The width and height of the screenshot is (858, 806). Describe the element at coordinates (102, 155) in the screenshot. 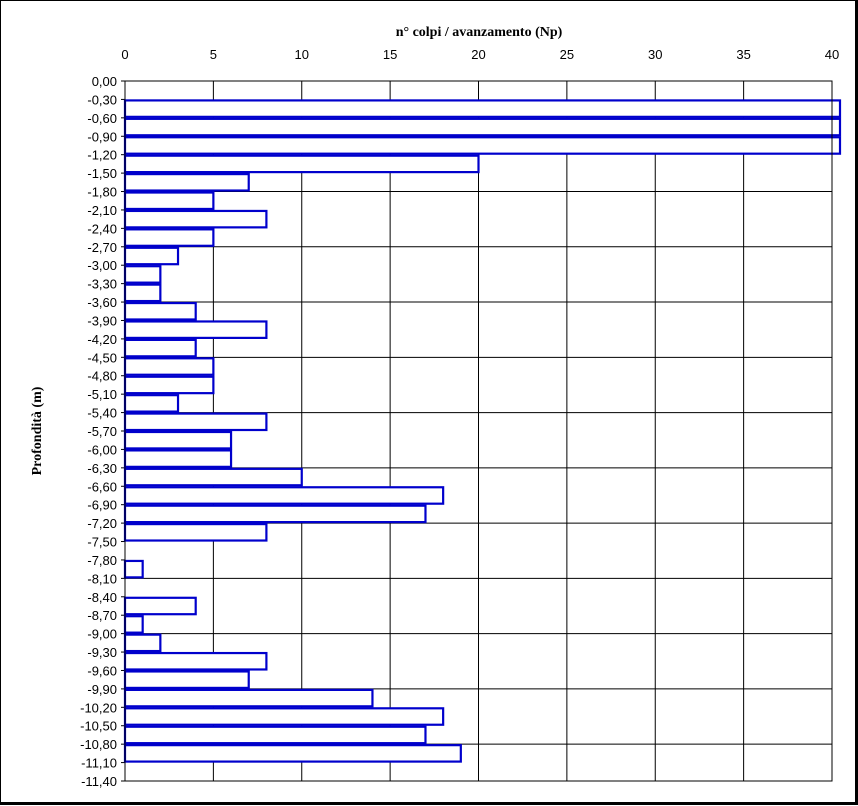

I see `y-tick-label: -1,20` at that location.